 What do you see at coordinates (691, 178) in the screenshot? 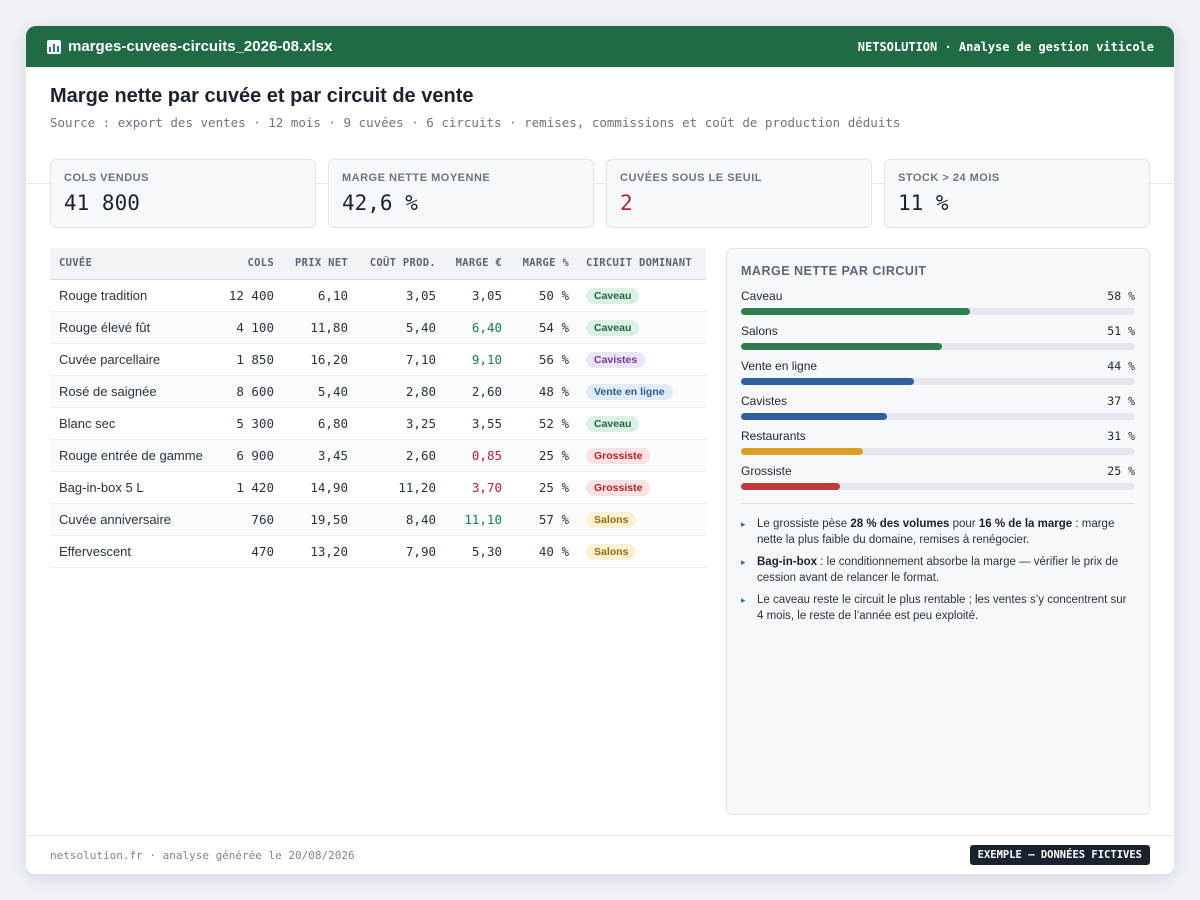
I see `kpi-label: CUVÉES SOUS LE SEUIL` at bounding box center [691, 178].